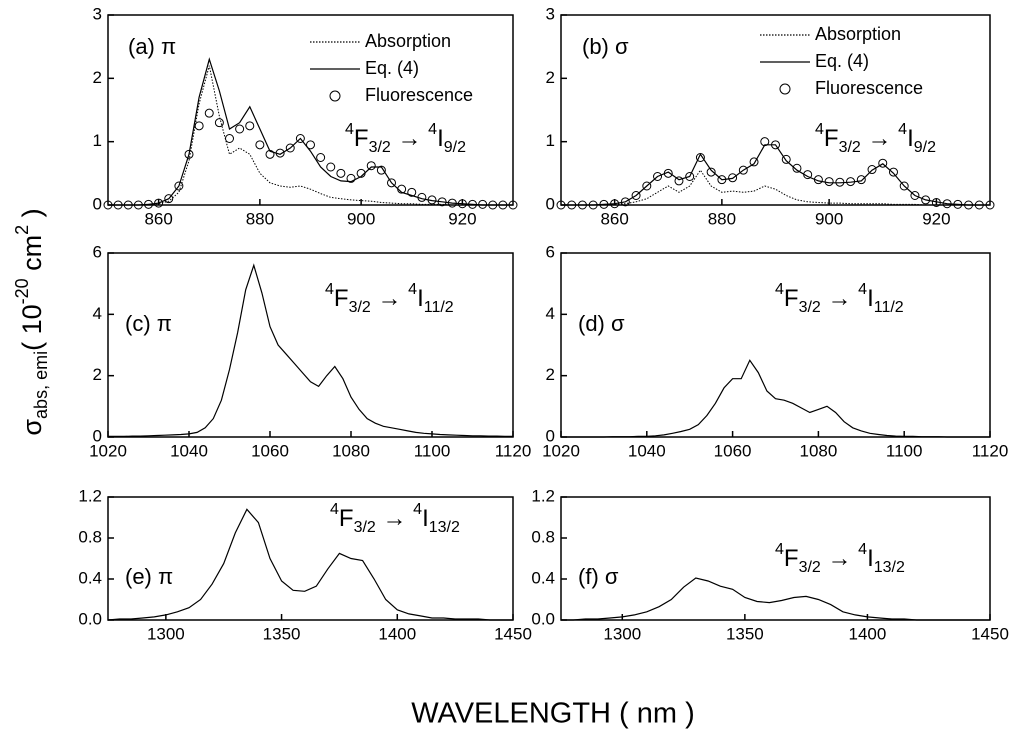  I want to click on x-tick-label: 1300, so click(166, 633).